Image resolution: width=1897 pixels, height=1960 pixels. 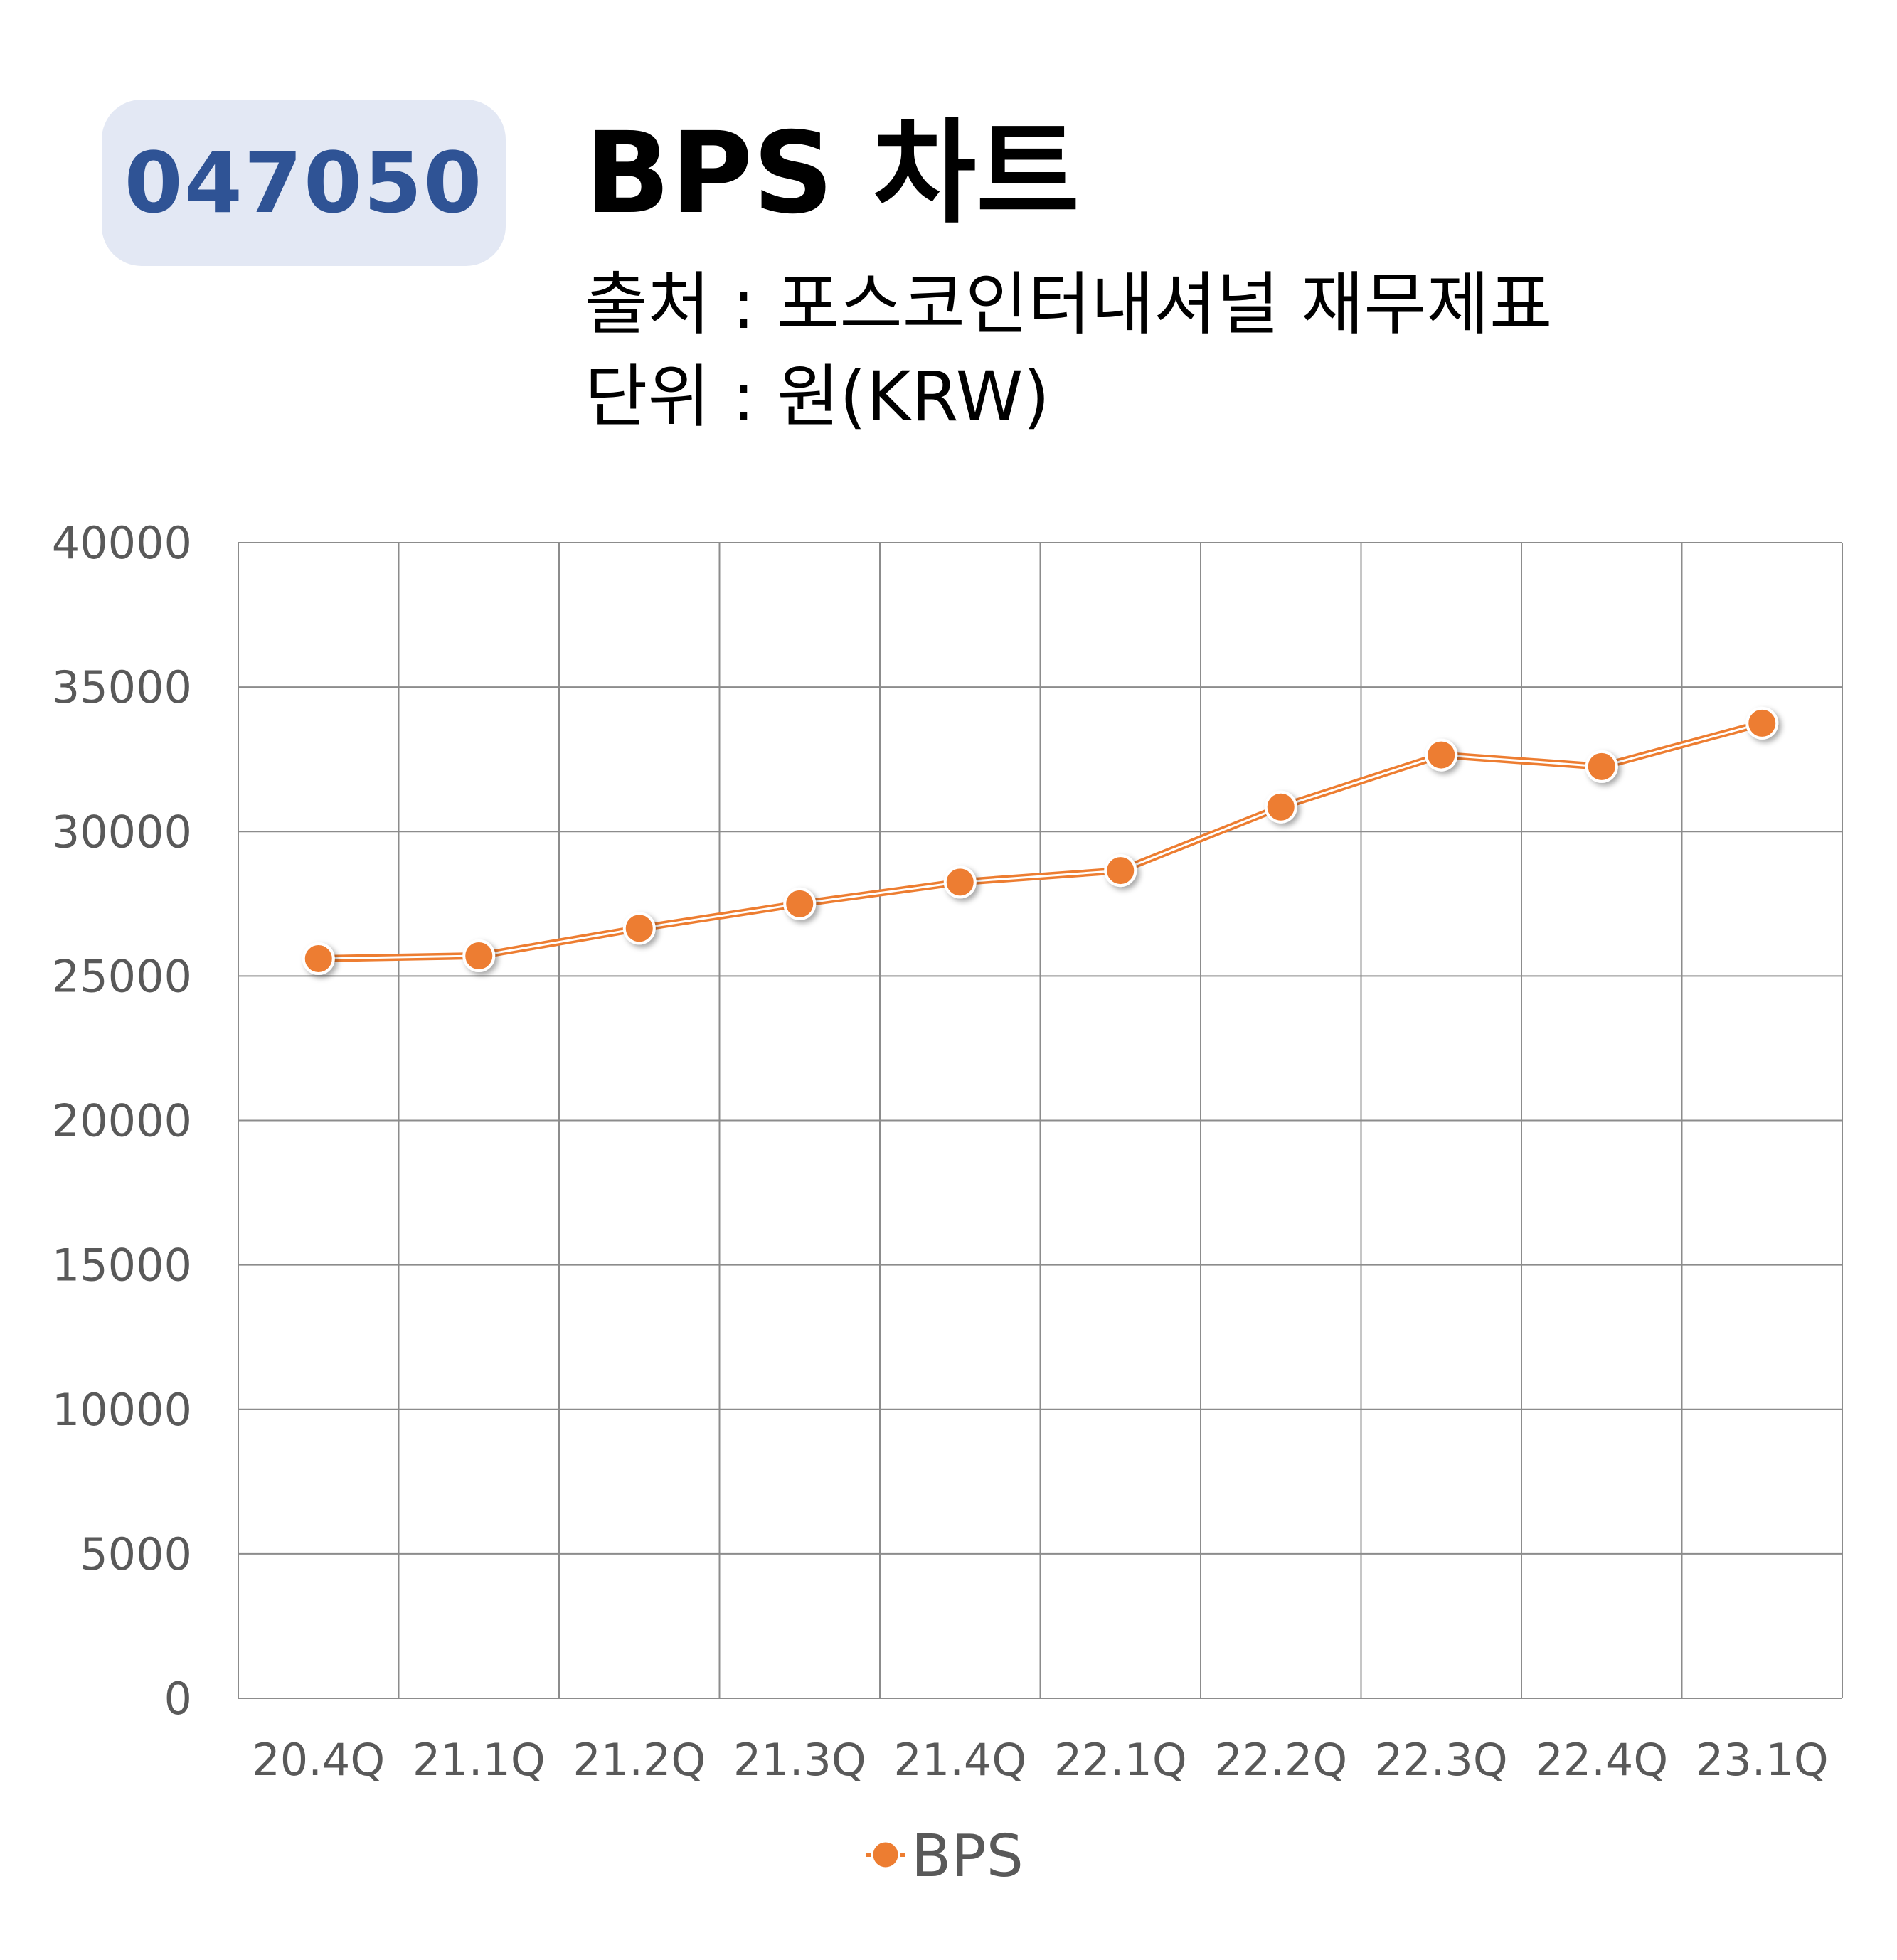 I want to click on ticker-badge: 047050, so click(x=304, y=183).